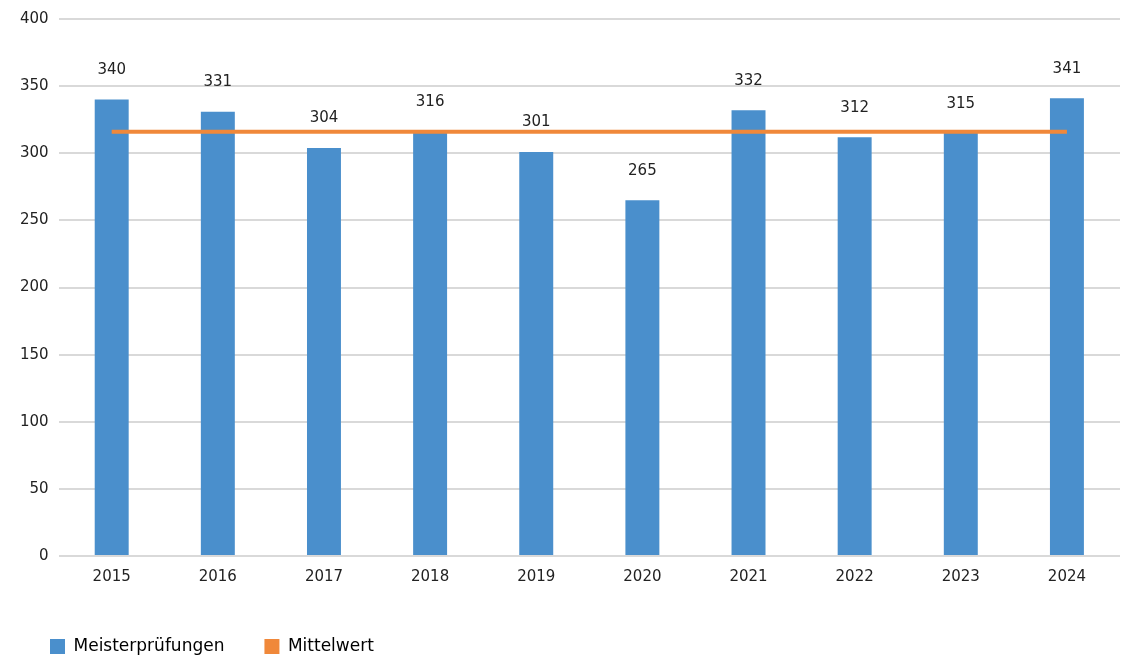 The image size is (1126, 665). Describe the element at coordinates (34, 152) in the screenshot. I see `y-tick-label: 300` at that location.